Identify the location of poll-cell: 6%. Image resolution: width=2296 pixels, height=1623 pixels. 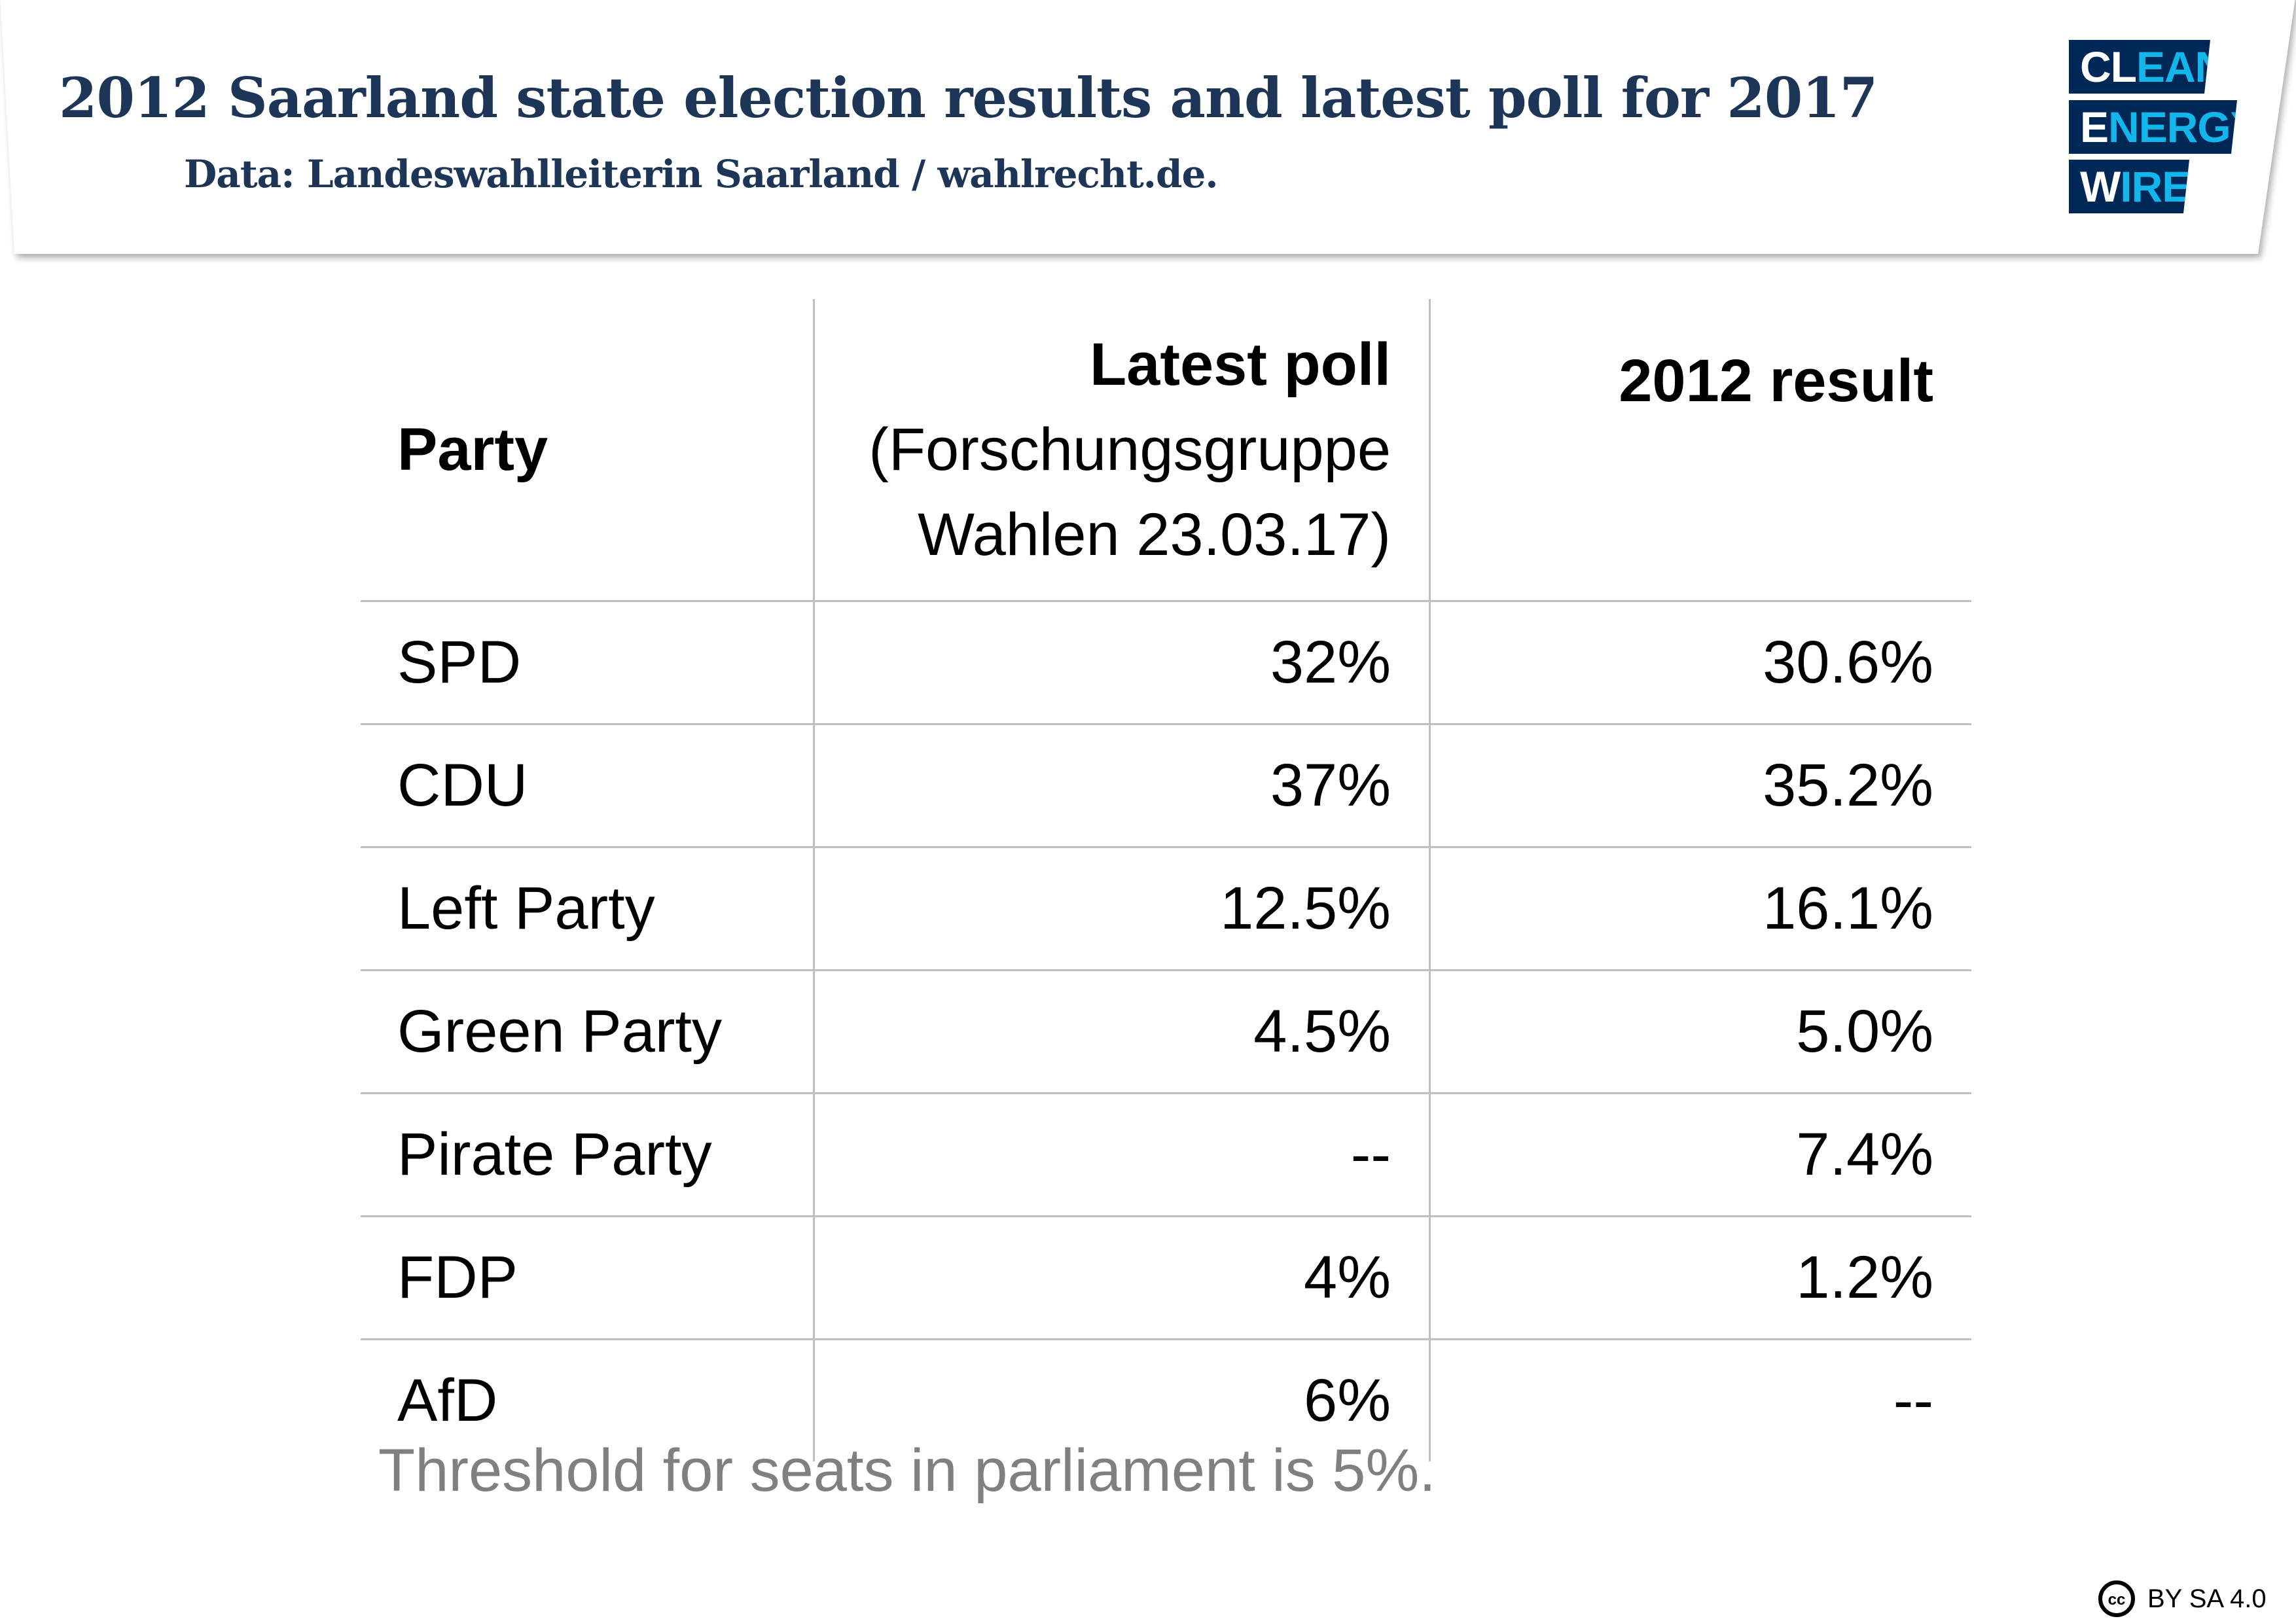
(1121, 1400).